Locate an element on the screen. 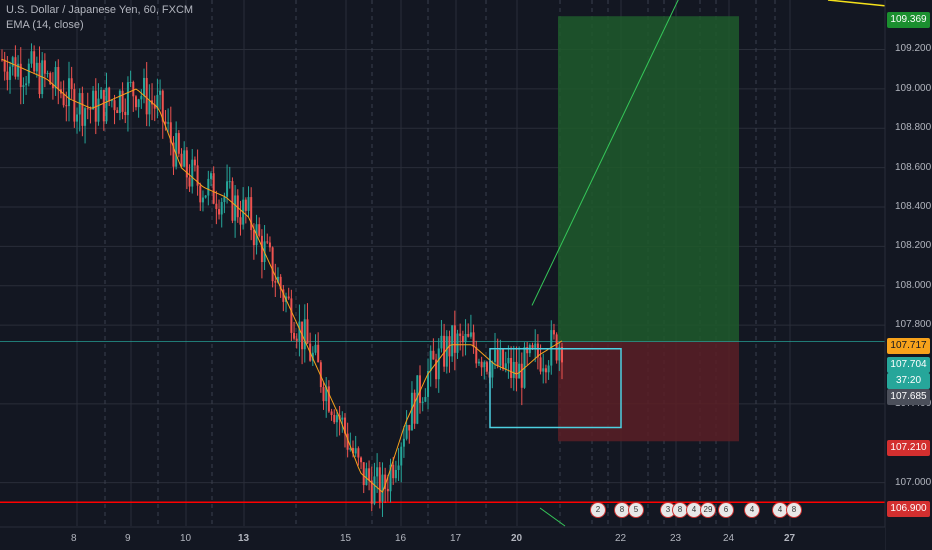  consolidation-box is located at coordinates (555, 388).